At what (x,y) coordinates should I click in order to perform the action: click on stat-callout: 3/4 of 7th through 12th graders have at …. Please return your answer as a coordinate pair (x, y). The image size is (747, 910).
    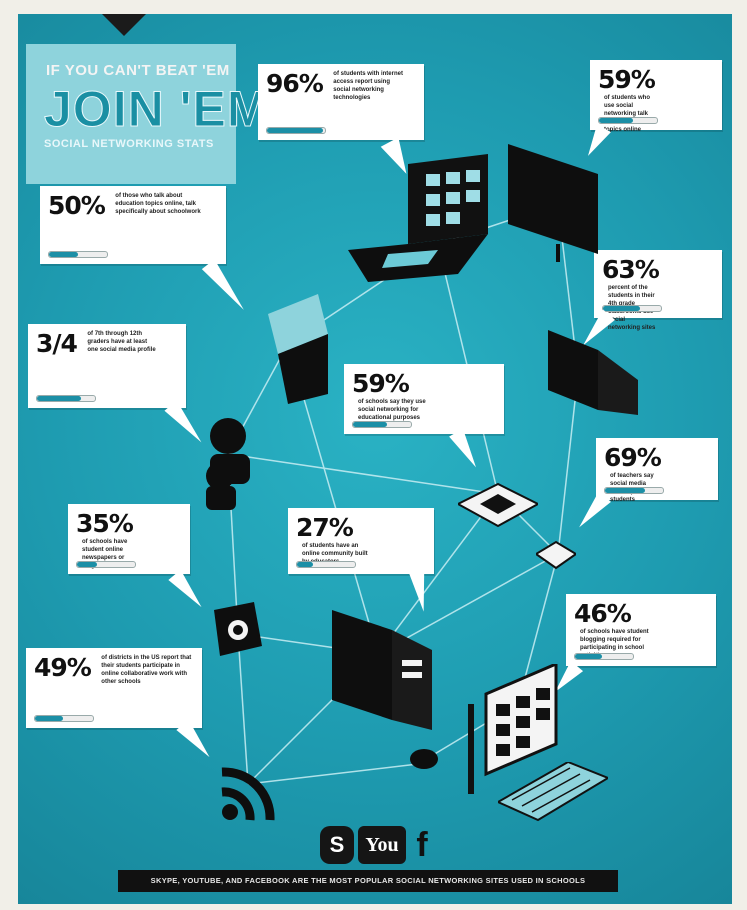
    Looking at the image, I should click on (107, 366).